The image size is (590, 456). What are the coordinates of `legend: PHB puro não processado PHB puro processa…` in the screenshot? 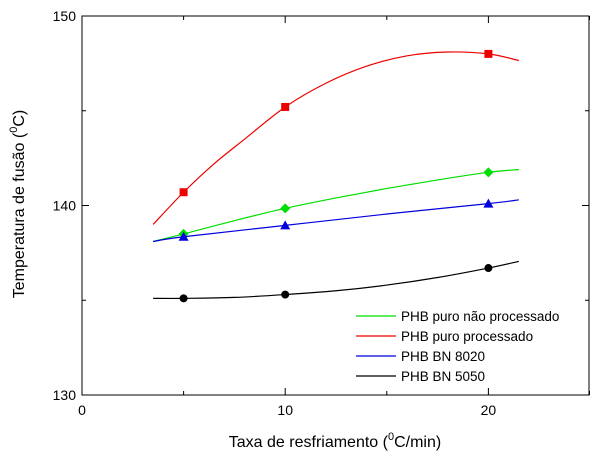 It's located at (457, 346).